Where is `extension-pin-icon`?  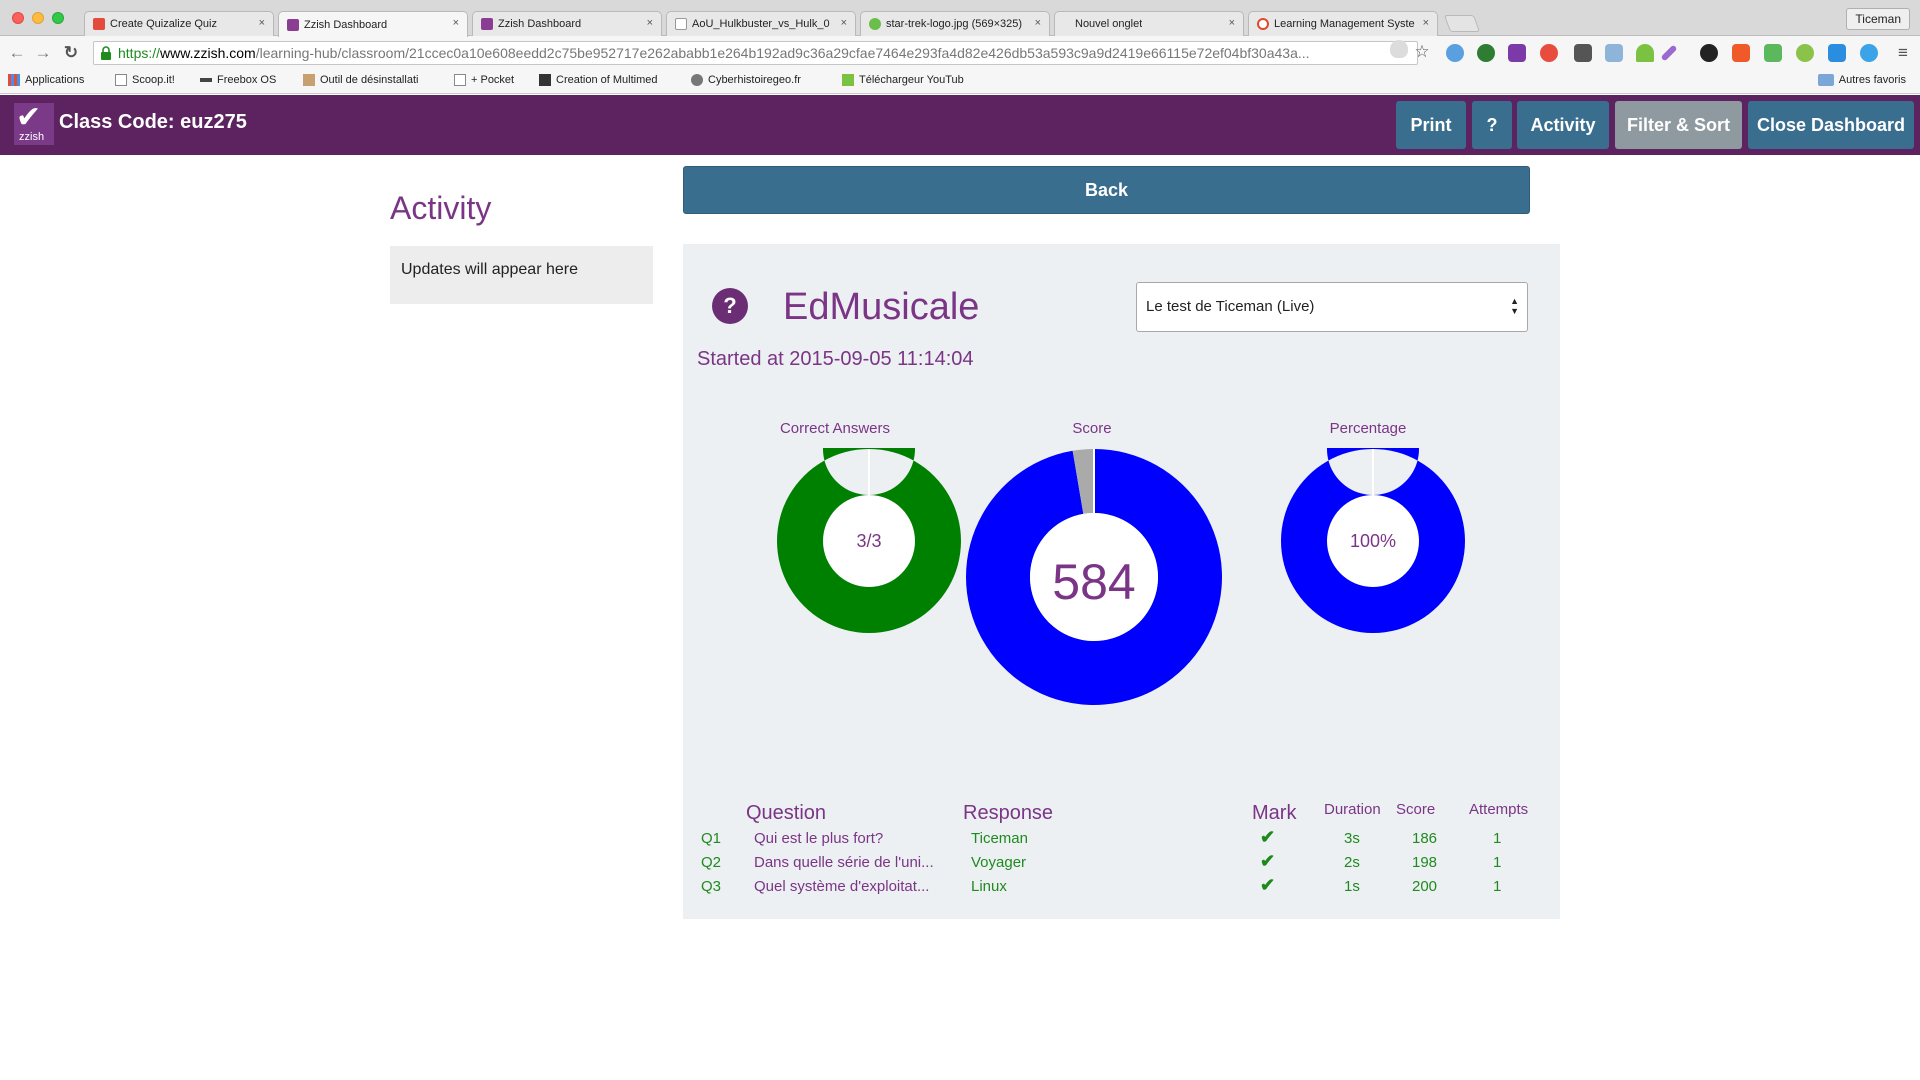
extension-pin-icon is located at coordinates (1645, 53).